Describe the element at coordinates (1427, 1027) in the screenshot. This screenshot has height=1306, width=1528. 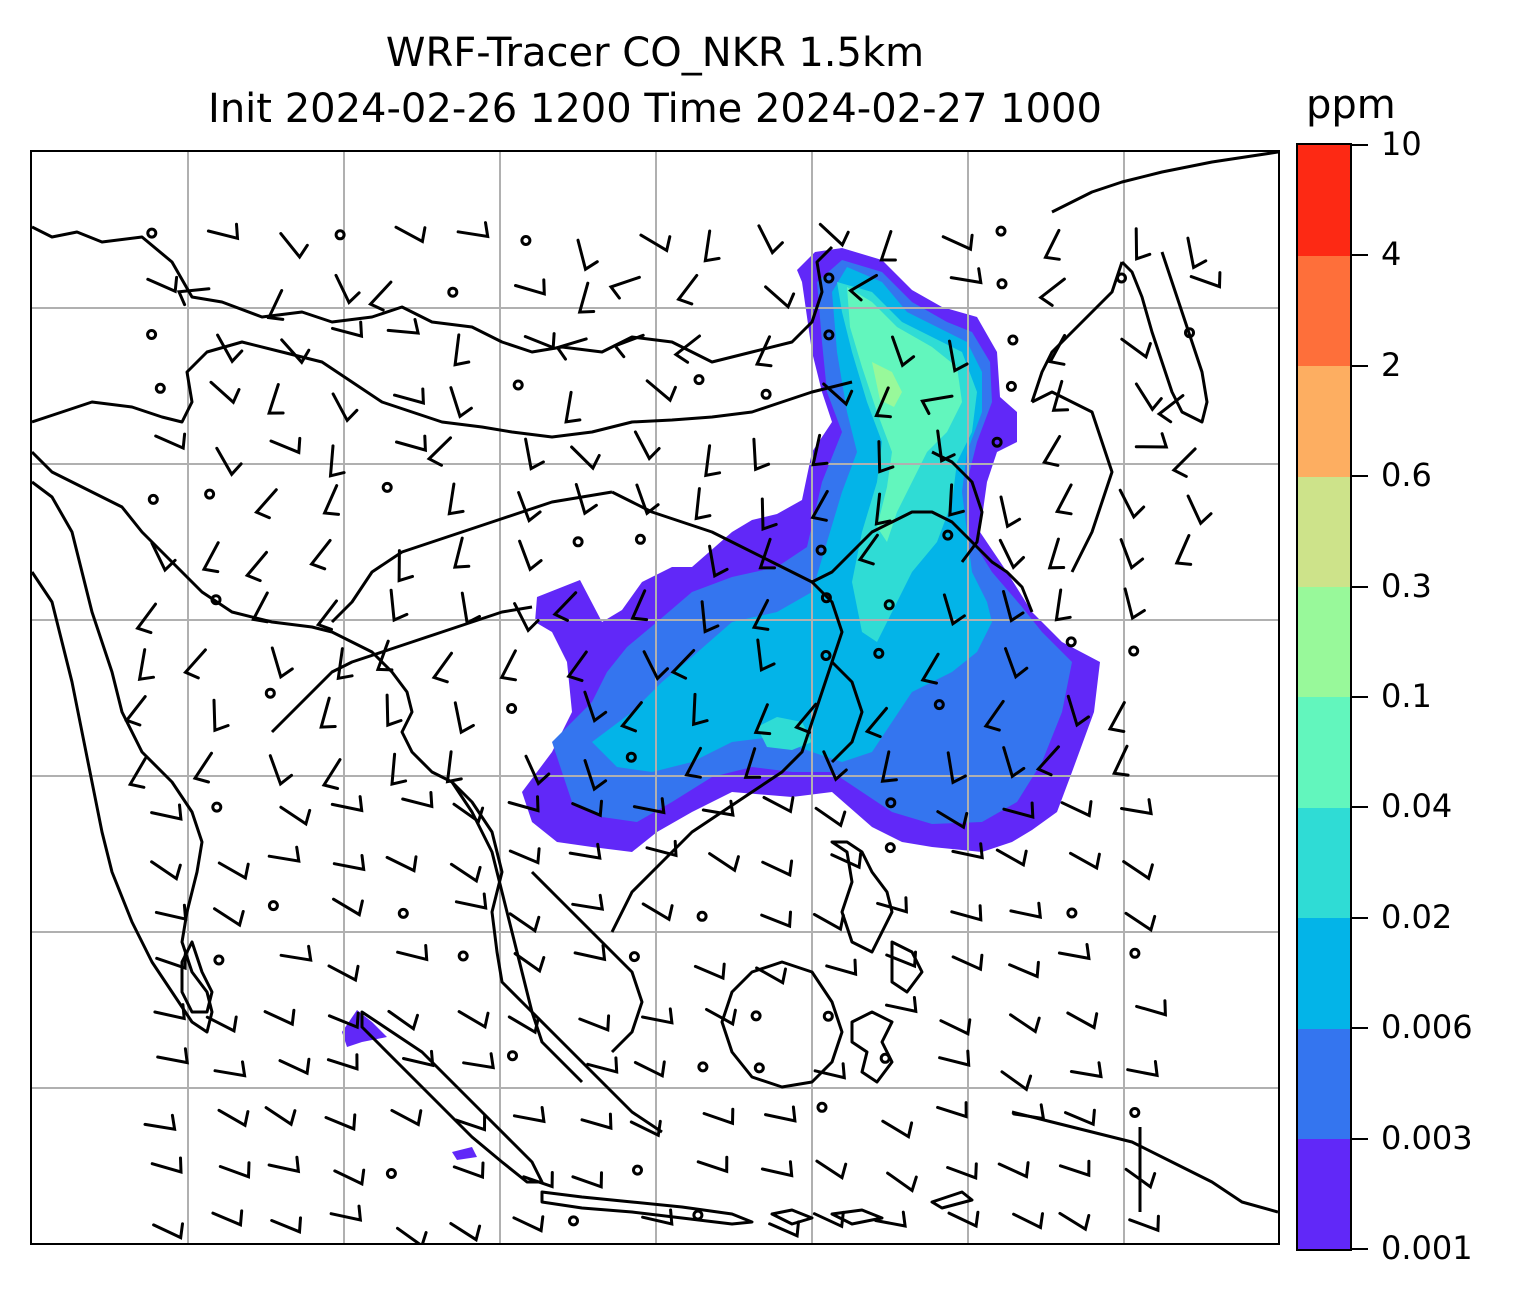
I see `colorbar-tick-label-2: 0.006` at that location.